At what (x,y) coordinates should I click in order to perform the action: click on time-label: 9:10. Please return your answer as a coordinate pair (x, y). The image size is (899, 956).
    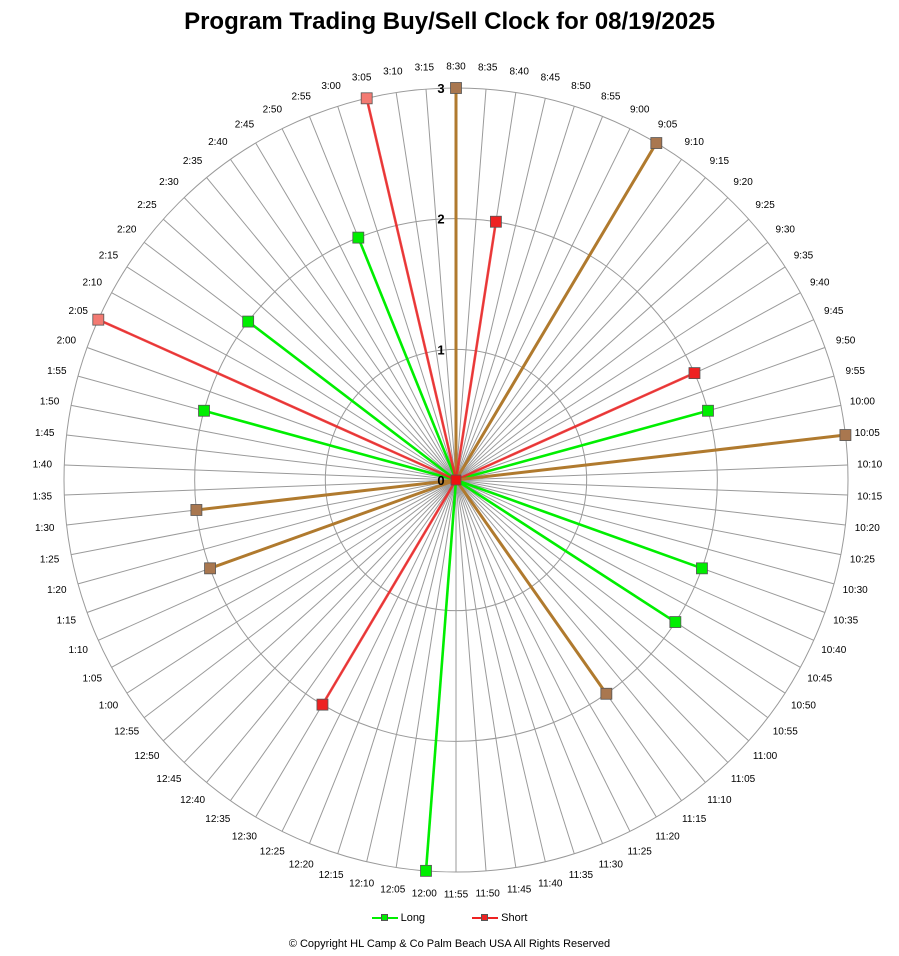
    Looking at the image, I should click on (694, 142).